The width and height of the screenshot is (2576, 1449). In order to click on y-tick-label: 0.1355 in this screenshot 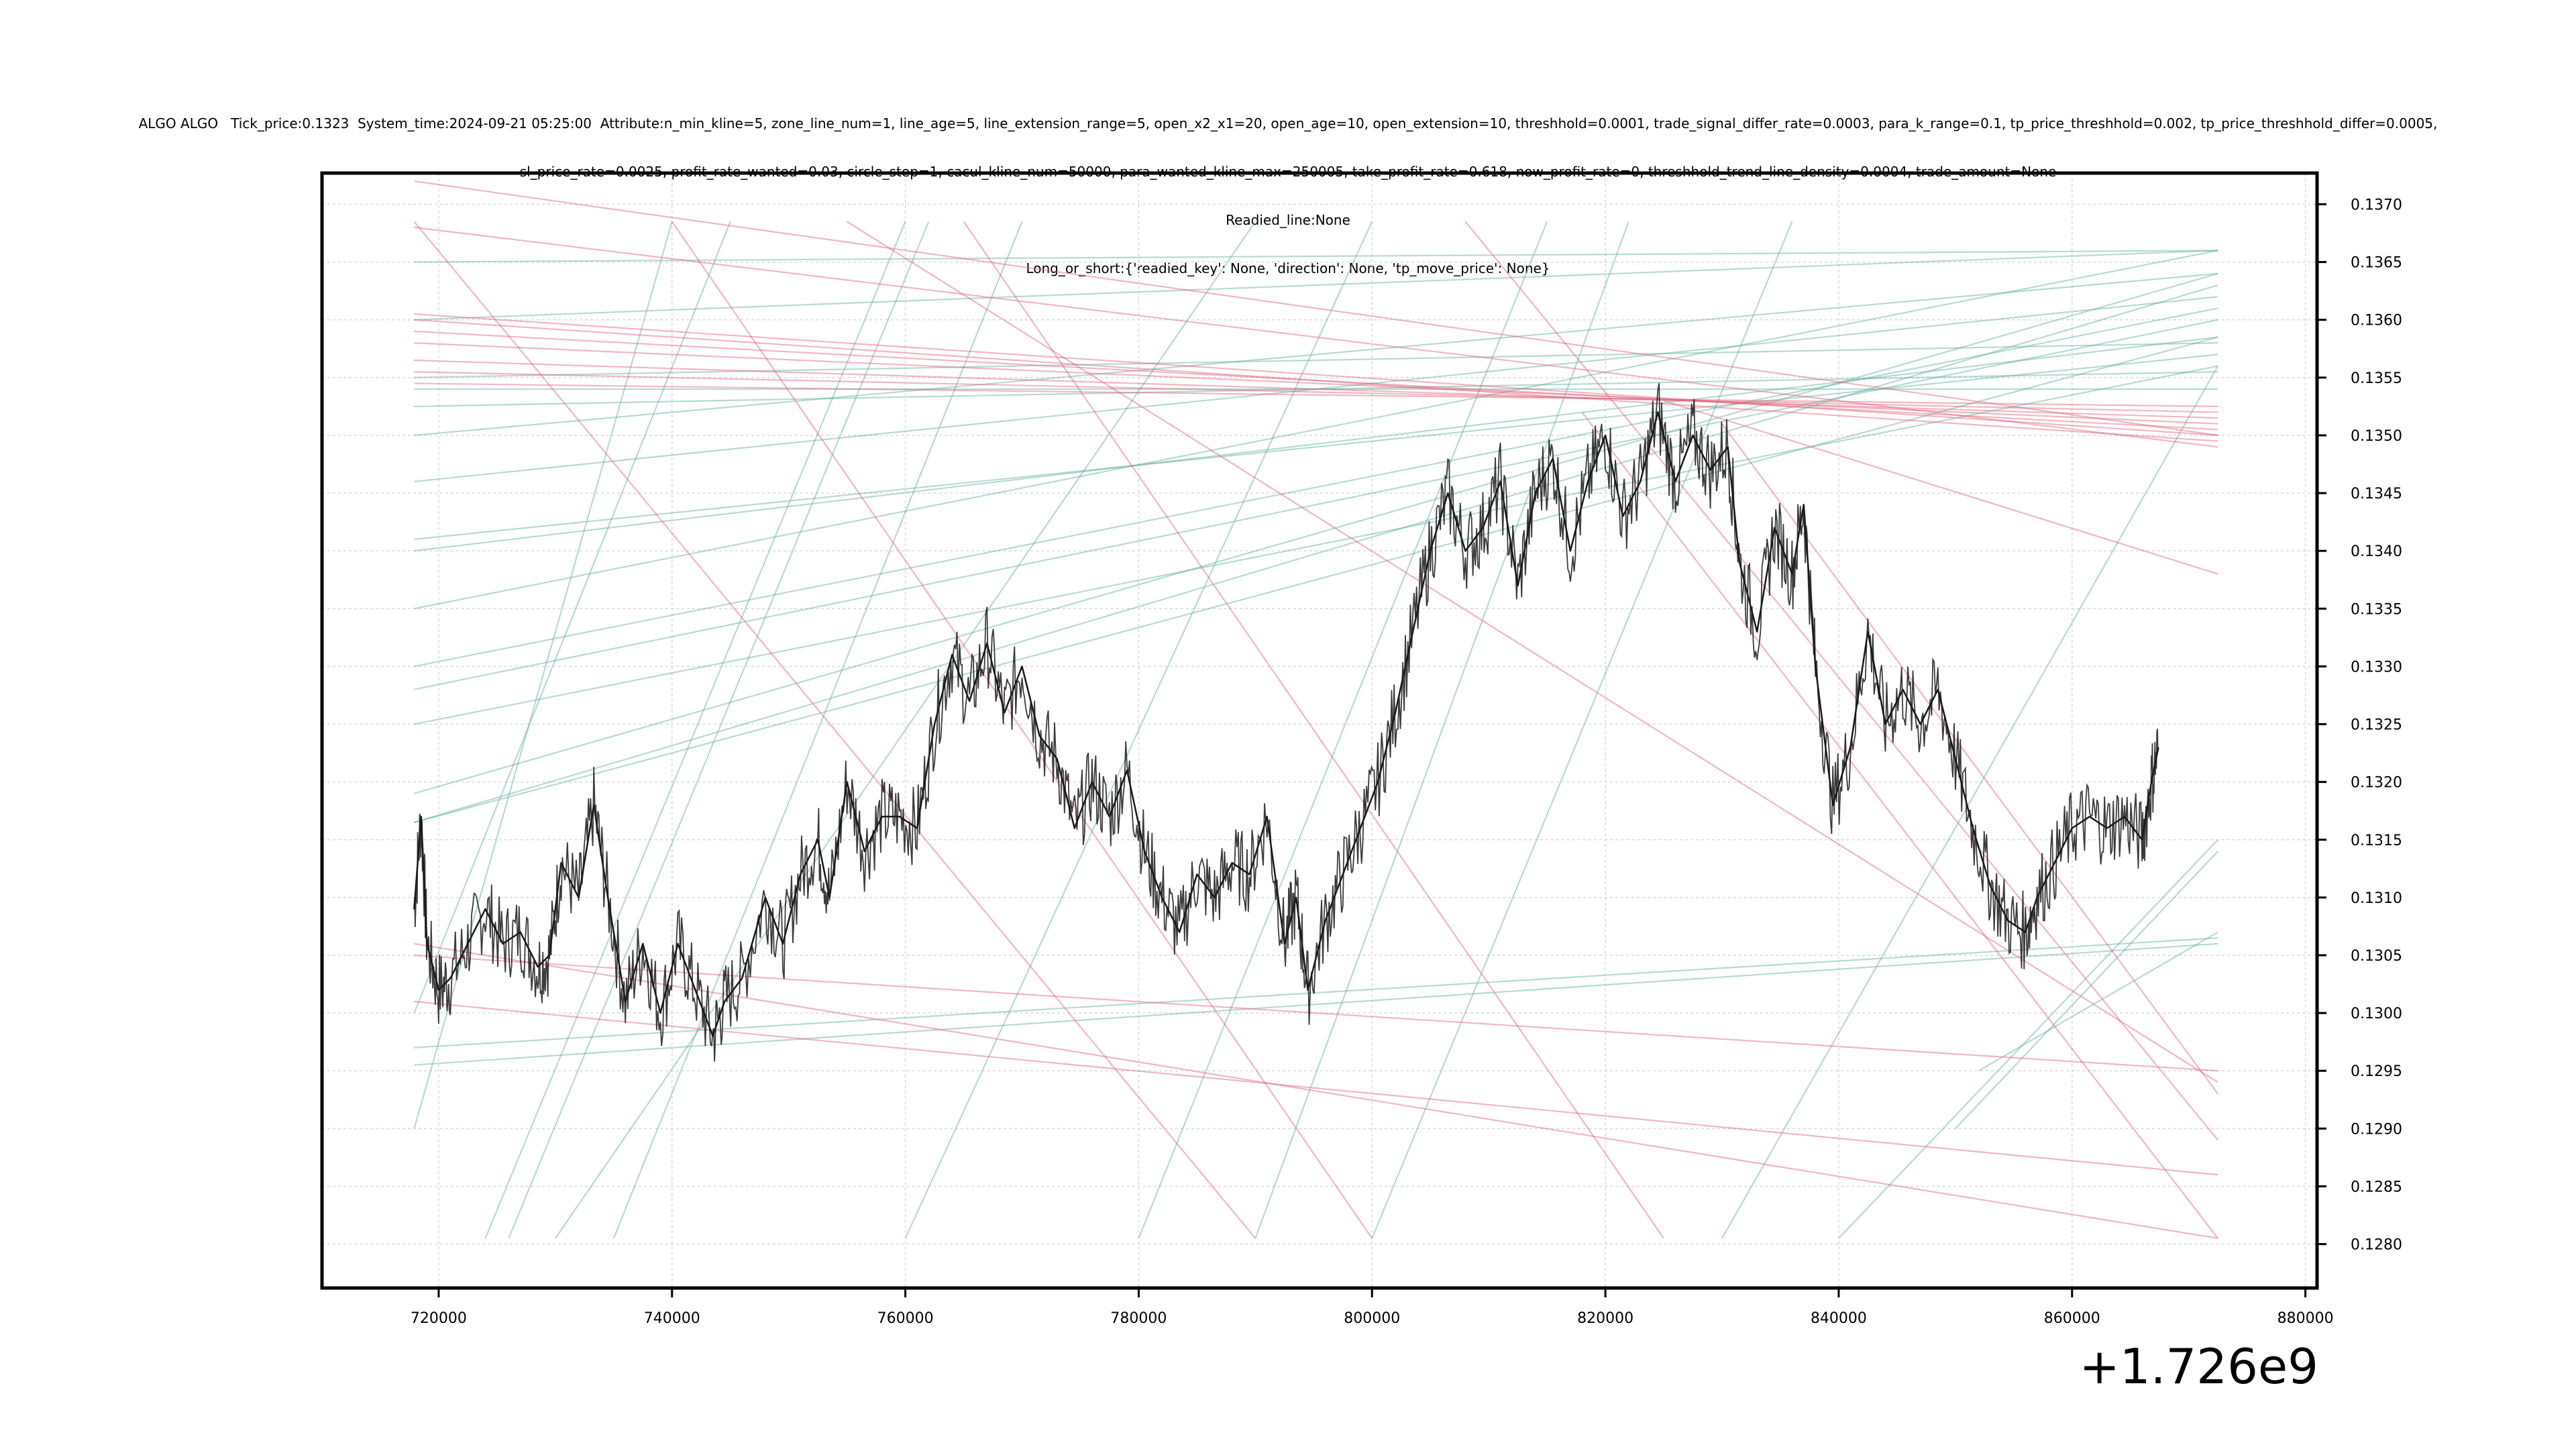, I will do `click(2376, 378)`.